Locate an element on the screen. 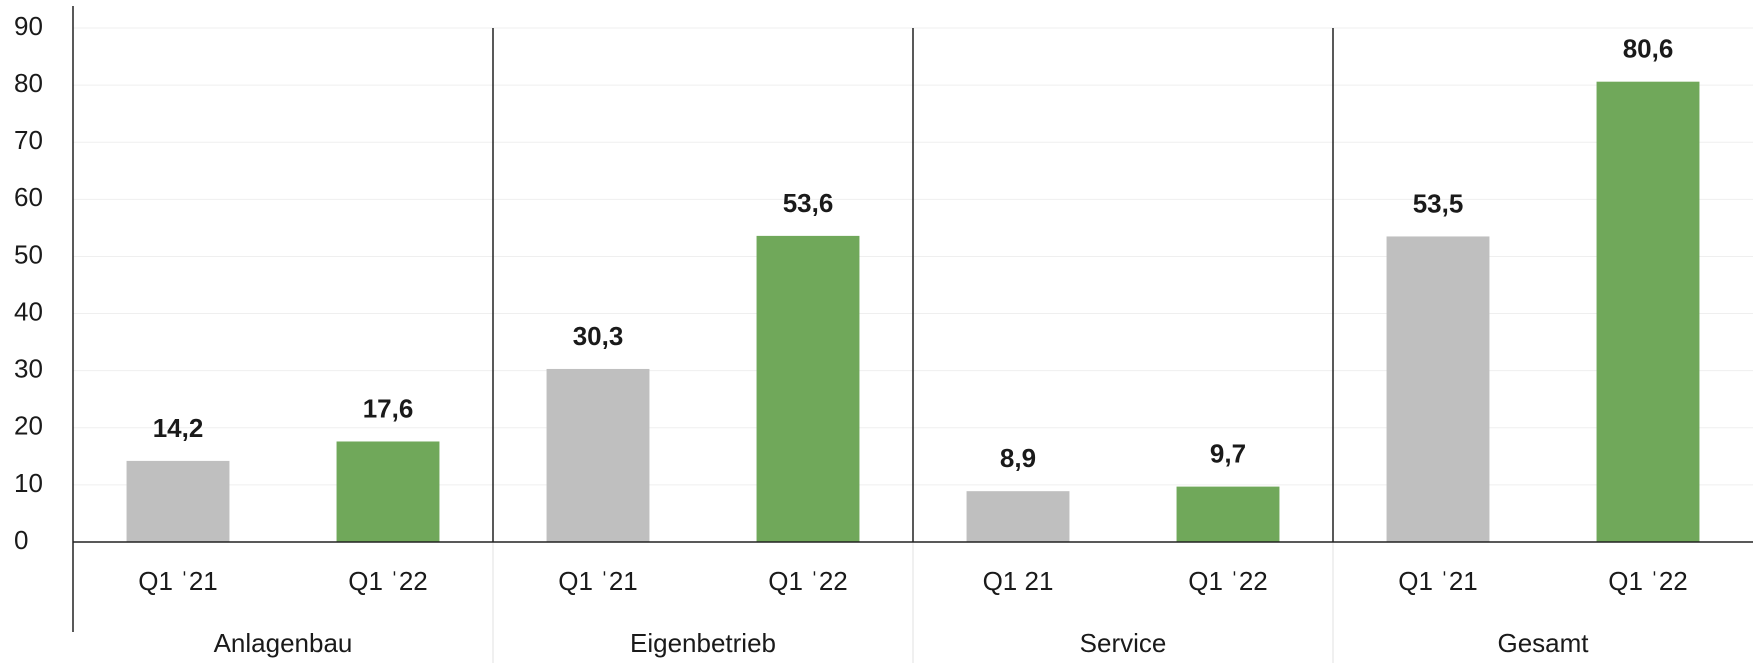 Image resolution: width=1753 pixels, height=663 pixels. group-label: Gesamt is located at coordinates (1543, 643).